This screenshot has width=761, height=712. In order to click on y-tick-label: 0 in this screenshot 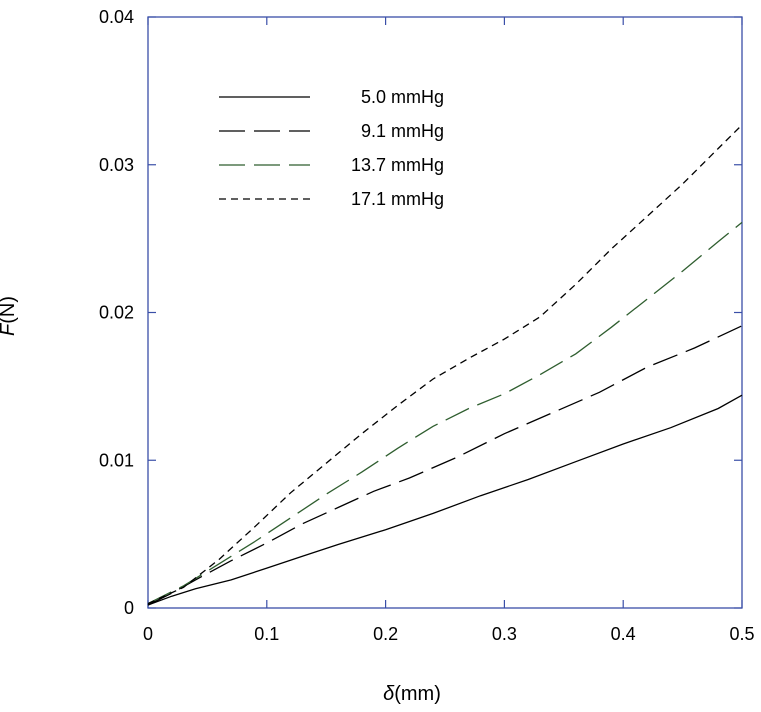, I will do `click(129, 608)`.